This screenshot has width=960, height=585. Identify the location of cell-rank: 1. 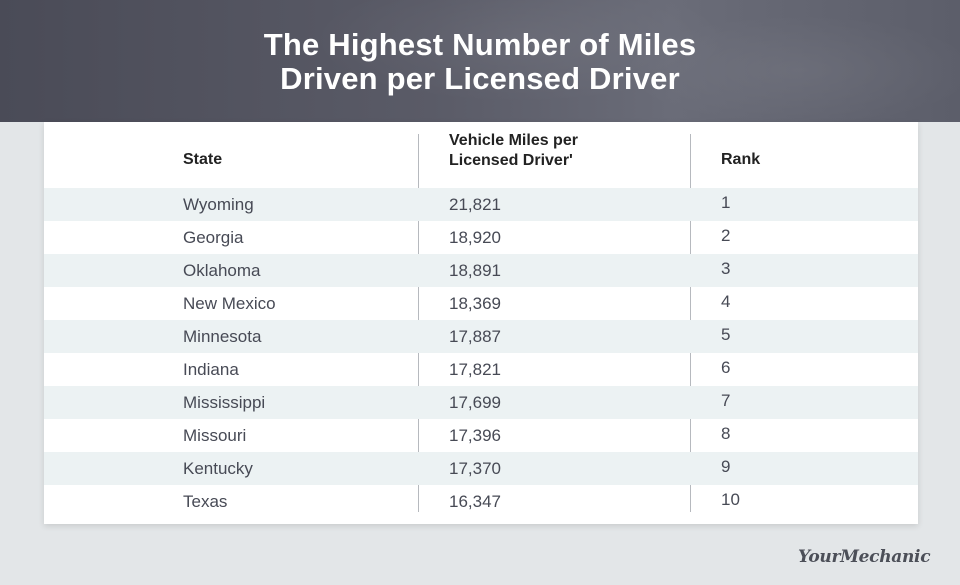
(726, 202).